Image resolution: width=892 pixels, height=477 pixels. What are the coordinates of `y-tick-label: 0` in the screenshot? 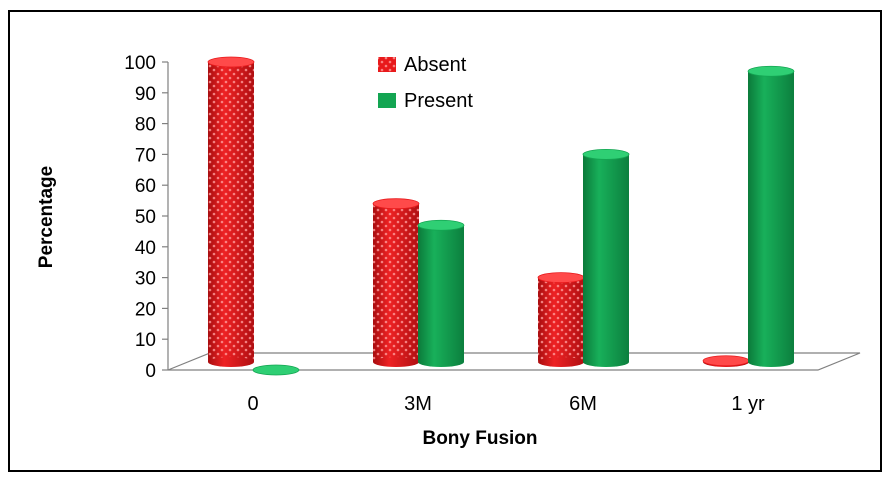 It's located at (150, 371).